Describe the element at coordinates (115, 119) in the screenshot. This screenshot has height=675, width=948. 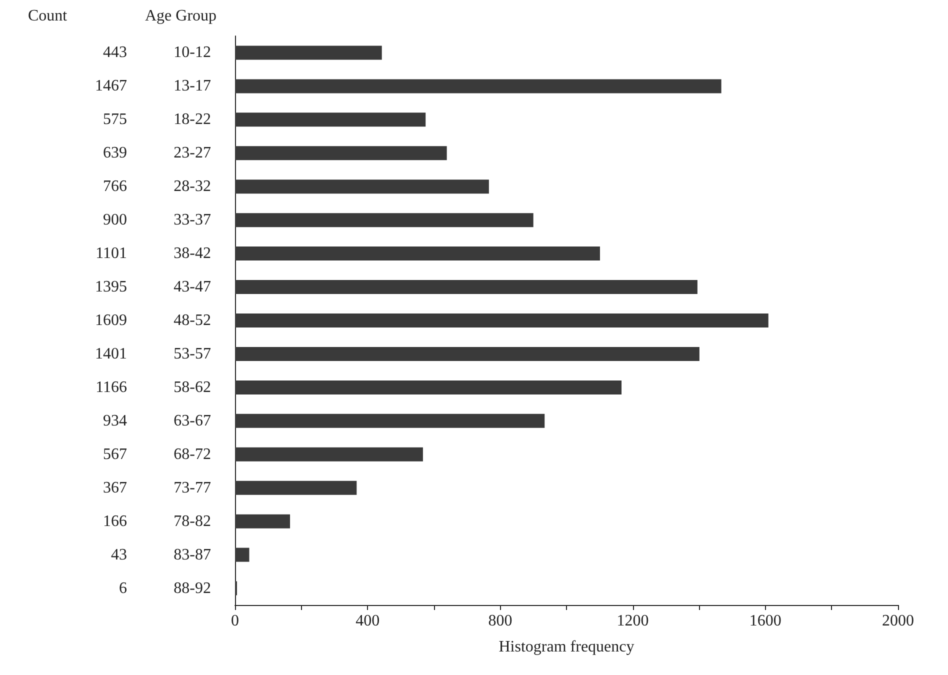
I see `data-label: 575` at that location.